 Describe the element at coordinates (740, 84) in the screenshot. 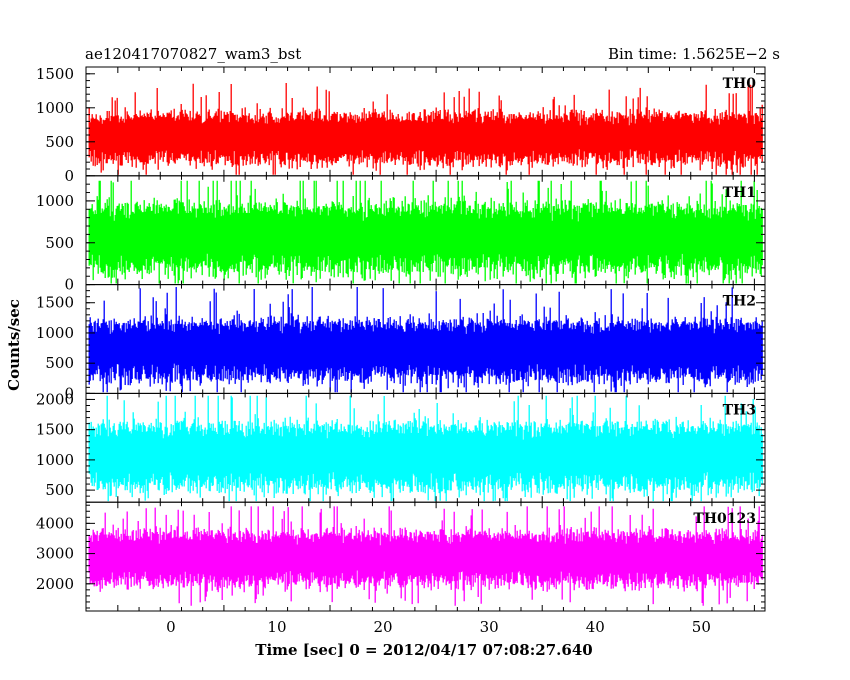

I see `panel-label: TH0` at that location.